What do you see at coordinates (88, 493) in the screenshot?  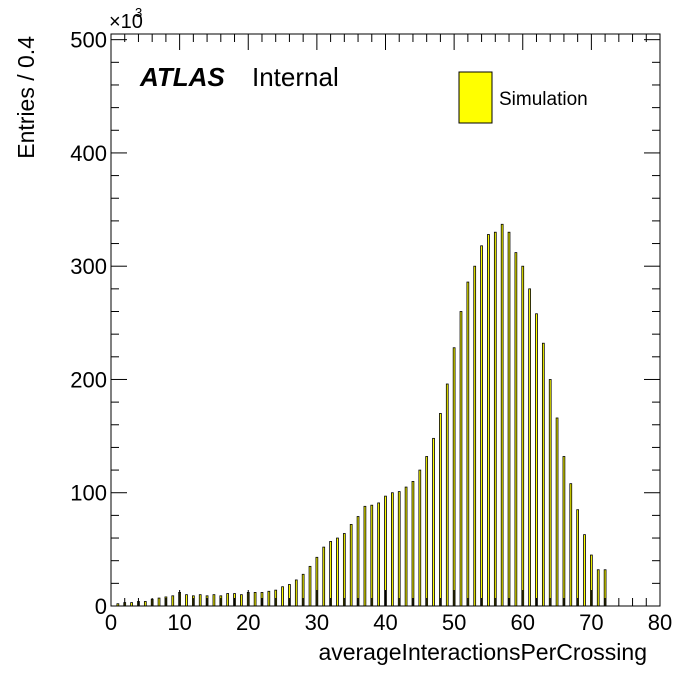 I see `y-tick-label: 100` at bounding box center [88, 493].